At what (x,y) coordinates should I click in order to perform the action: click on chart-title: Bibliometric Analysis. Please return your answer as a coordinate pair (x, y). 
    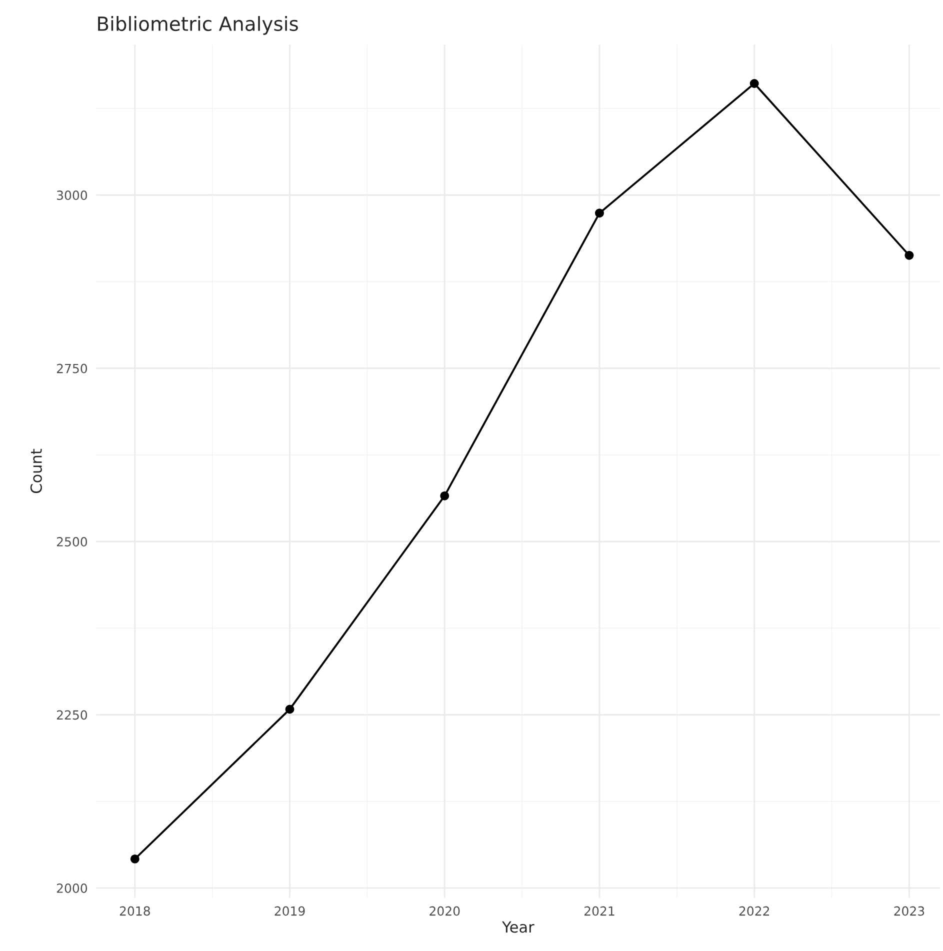
    Looking at the image, I should click on (198, 25).